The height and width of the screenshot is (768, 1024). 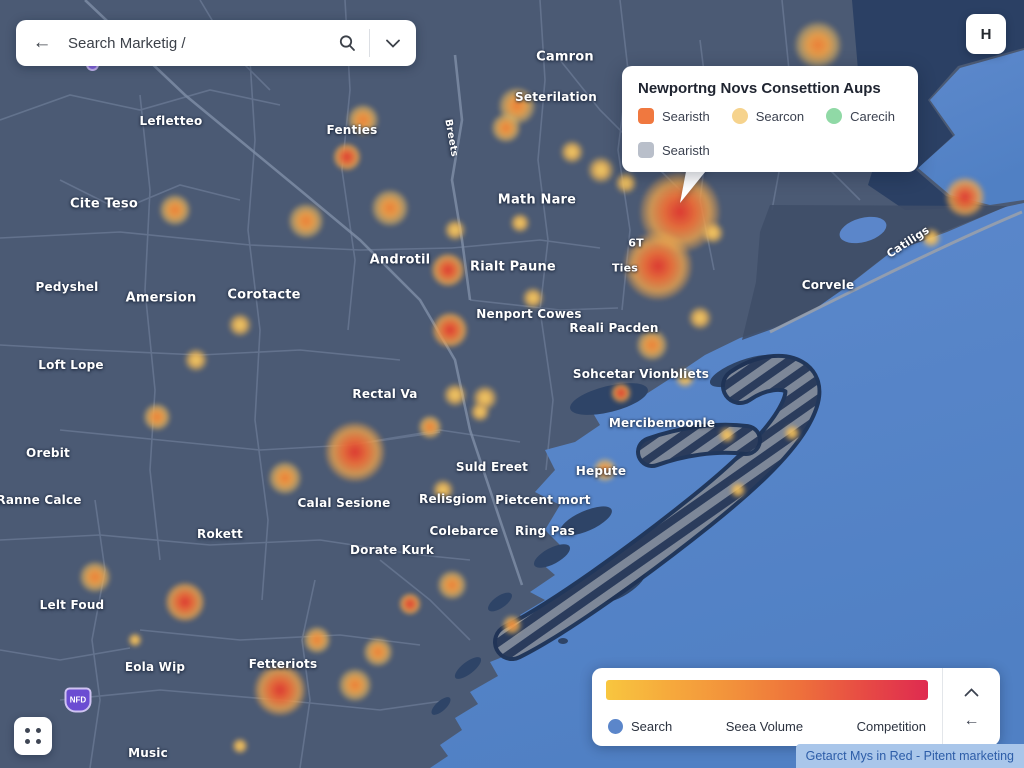 I want to click on back-arrow-icon: ←, so click(x=42, y=42).